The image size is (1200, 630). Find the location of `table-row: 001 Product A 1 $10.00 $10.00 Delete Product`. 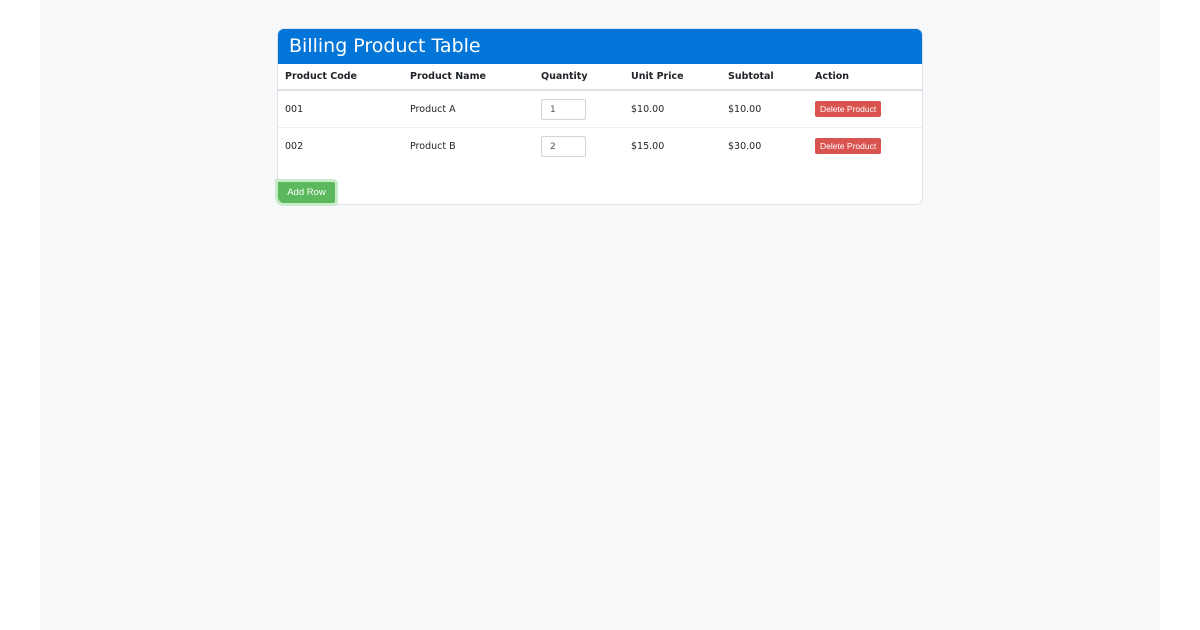

table-row: 001 Product A 1 $10.00 $10.00 Delete Product is located at coordinates (600, 109).